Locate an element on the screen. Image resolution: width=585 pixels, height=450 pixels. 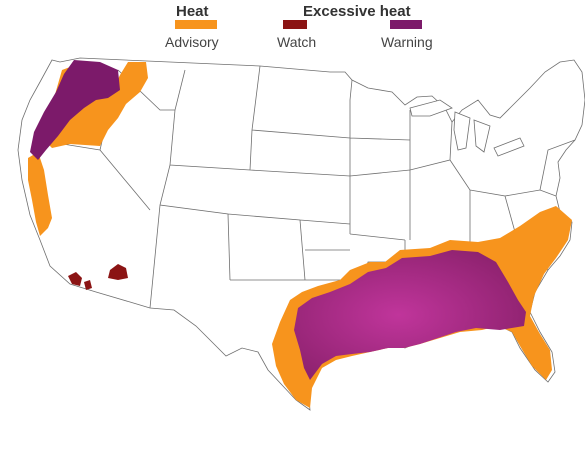
warning-label: Warning is located at coordinates (407, 42).